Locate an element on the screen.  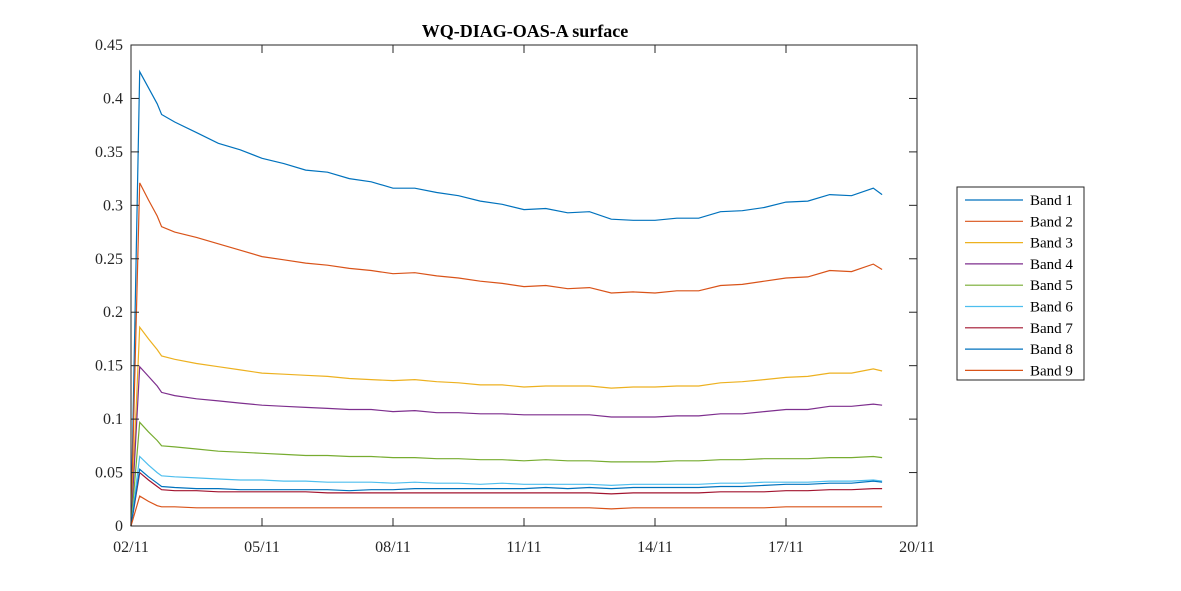
y-tick-label: 0.05 is located at coordinates (109, 473).